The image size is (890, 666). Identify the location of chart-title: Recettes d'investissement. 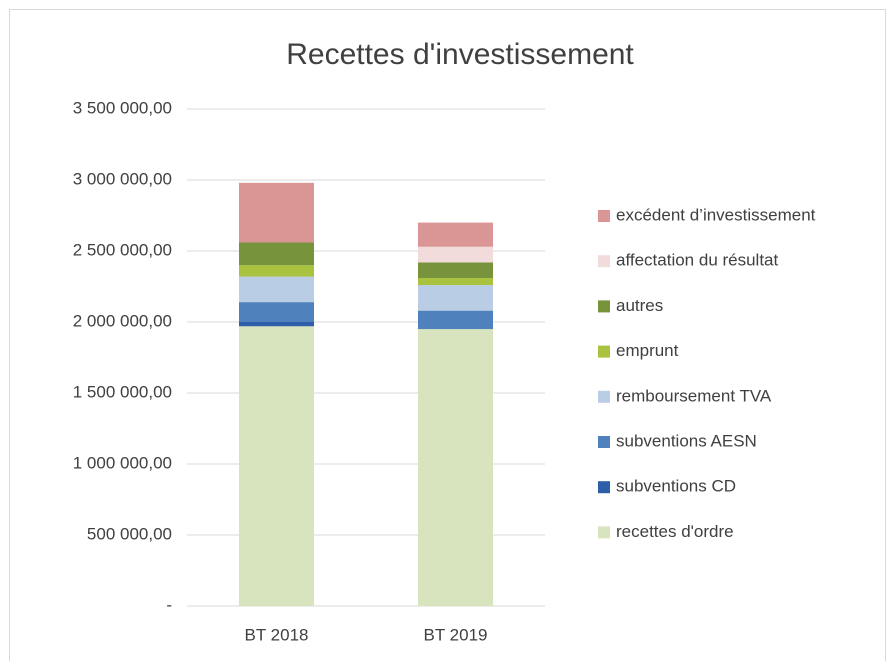
(460, 54).